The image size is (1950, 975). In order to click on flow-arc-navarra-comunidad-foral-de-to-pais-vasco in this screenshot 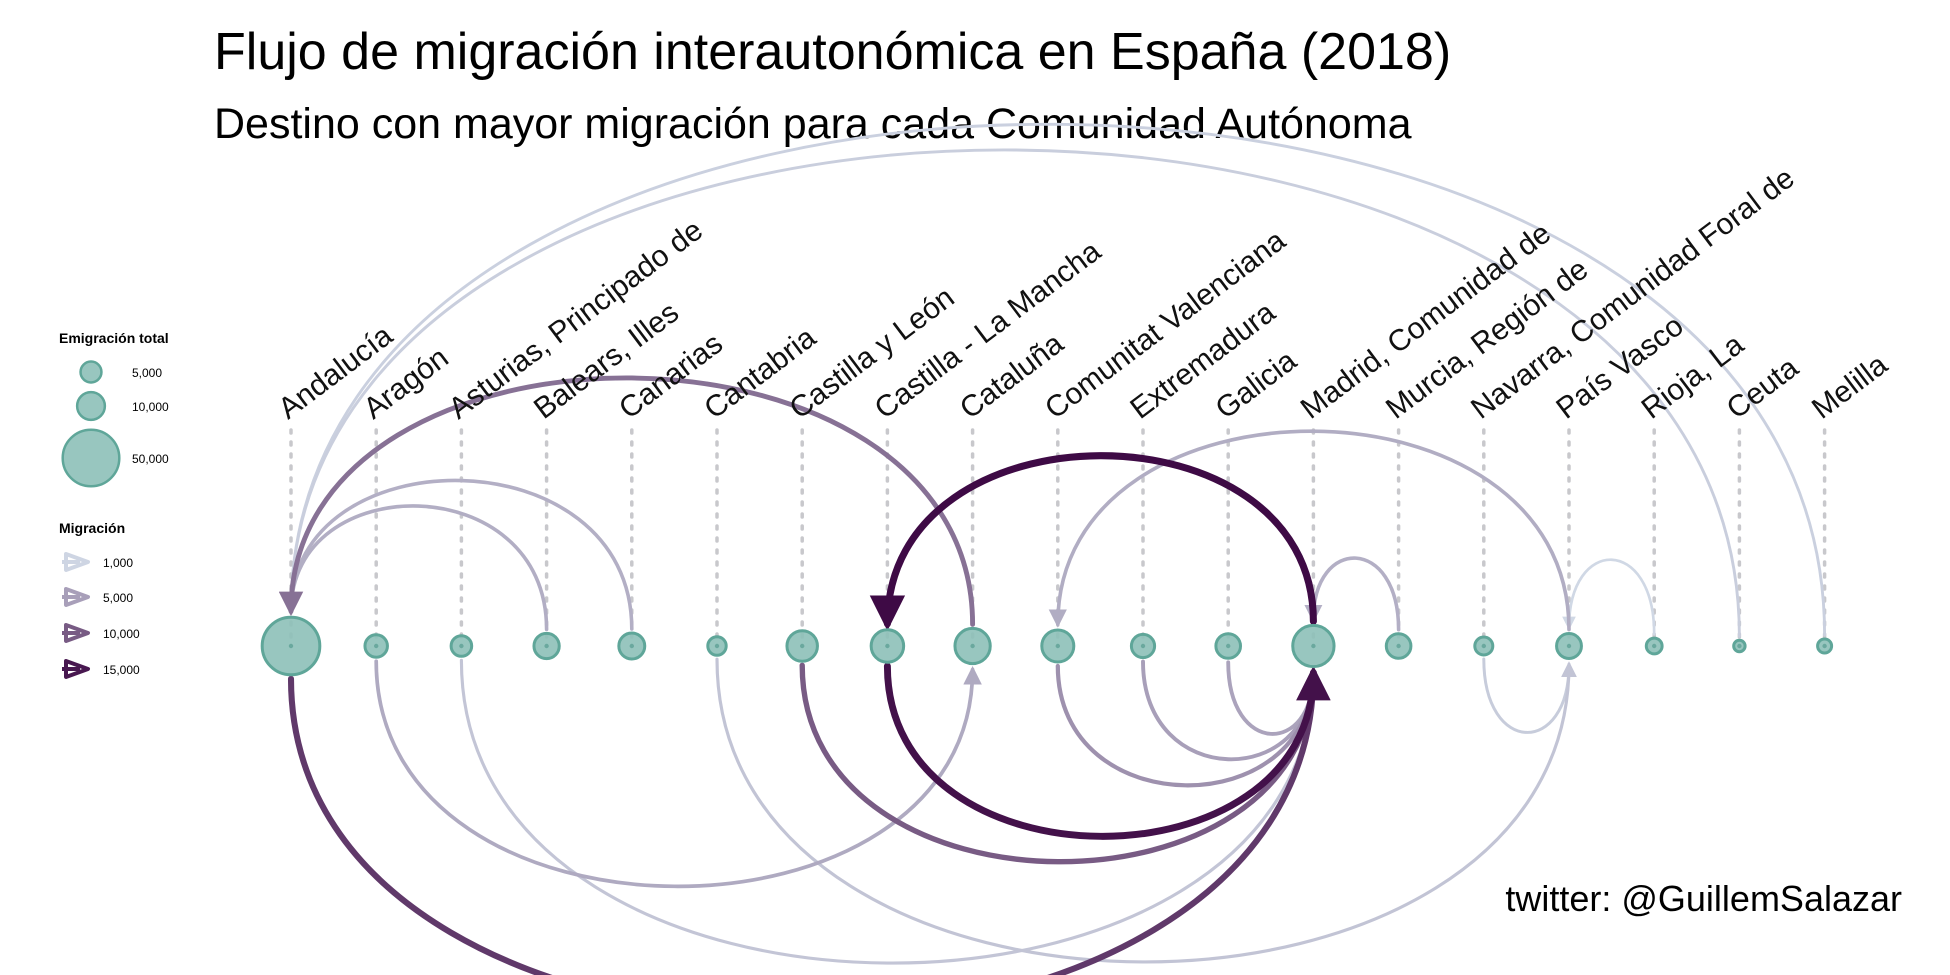, I will do `click(1529, 695)`.